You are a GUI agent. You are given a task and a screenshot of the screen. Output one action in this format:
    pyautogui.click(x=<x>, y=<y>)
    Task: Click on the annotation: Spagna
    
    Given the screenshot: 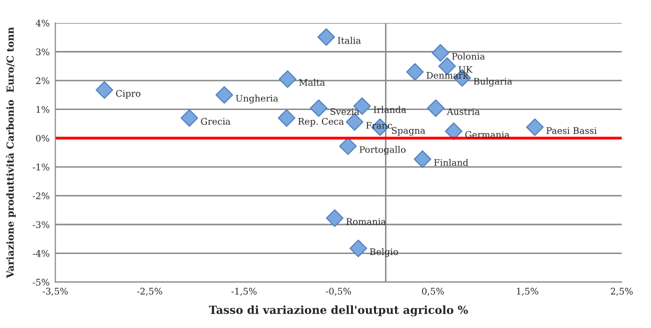 What is the action you would take?
    pyautogui.click(x=409, y=131)
    